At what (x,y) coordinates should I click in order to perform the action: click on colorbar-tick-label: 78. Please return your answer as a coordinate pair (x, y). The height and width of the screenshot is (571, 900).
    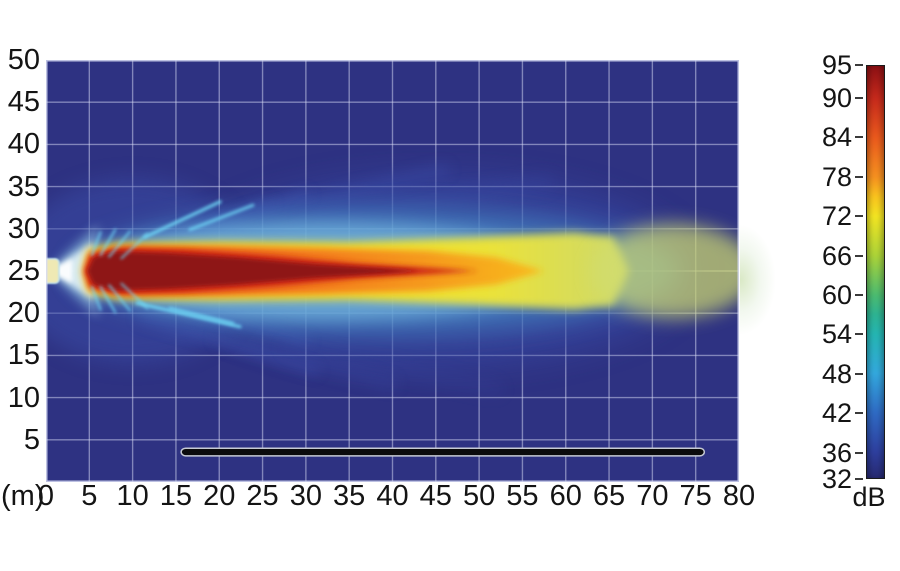
    Looking at the image, I should click on (836, 176).